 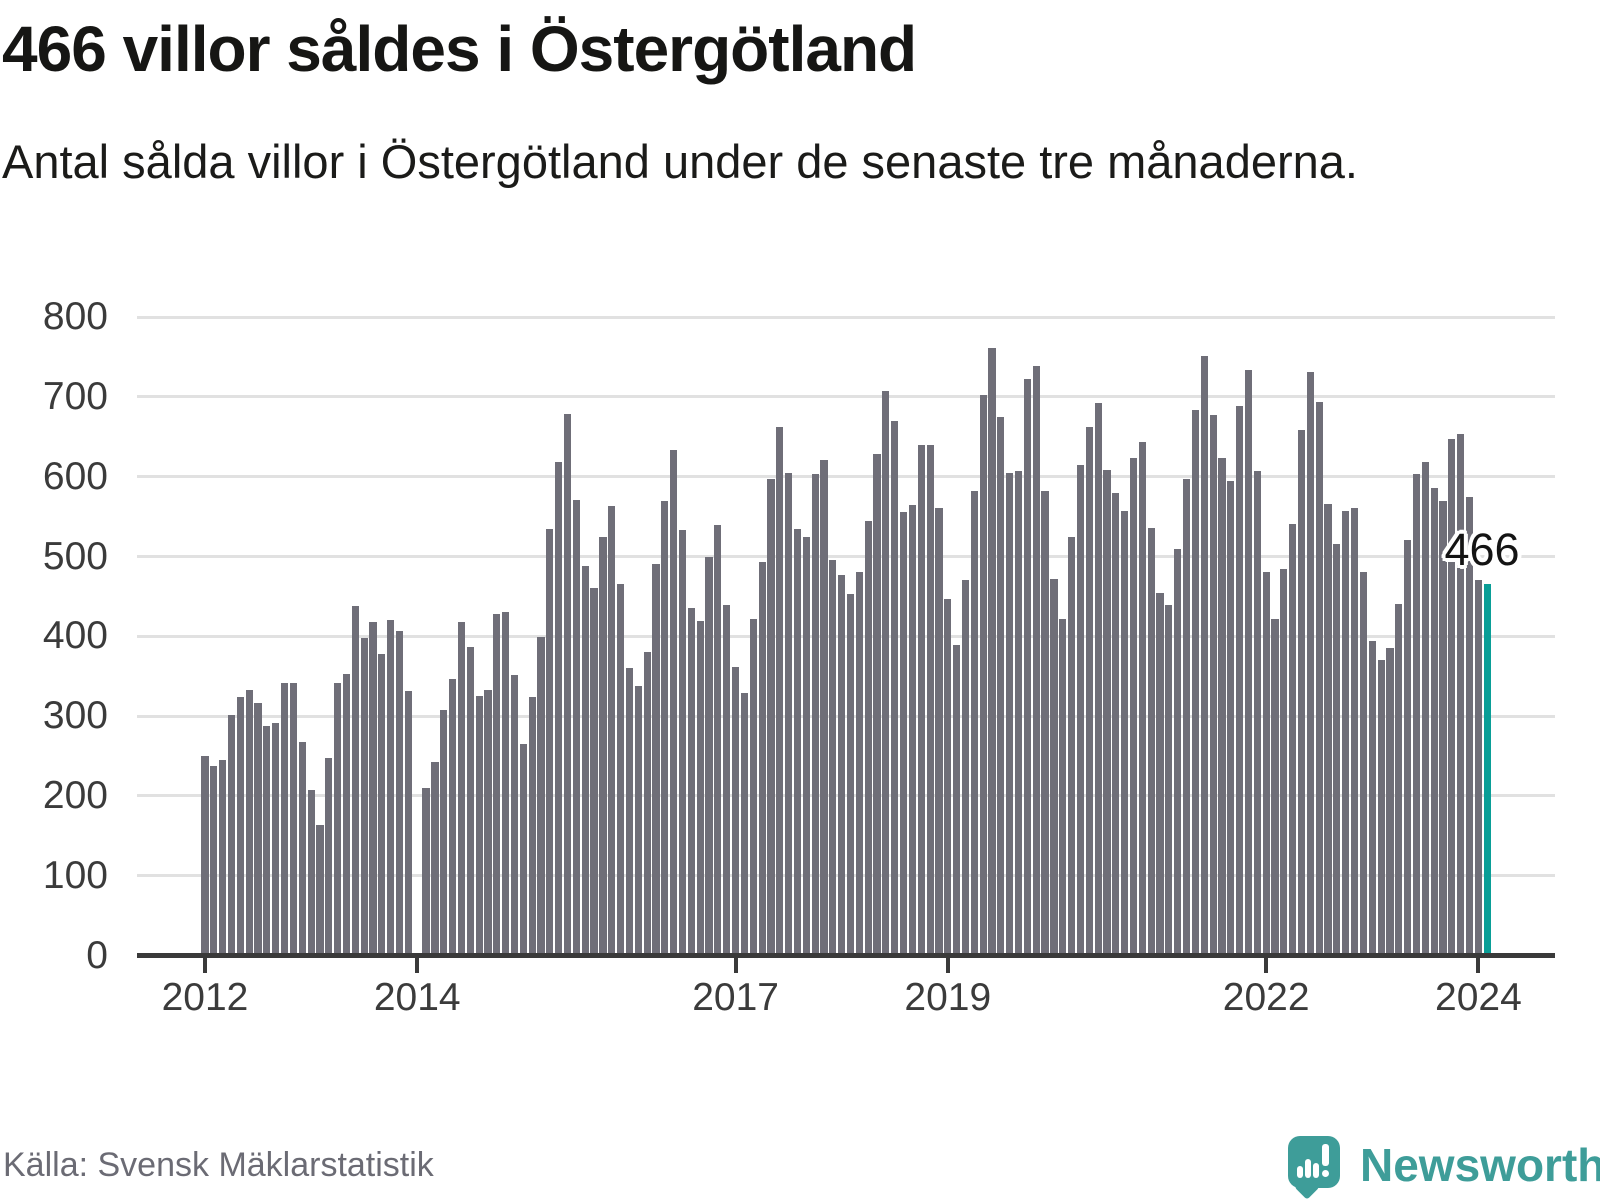 I want to click on x-axis-tick-label: 2017, so click(x=735, y=997).